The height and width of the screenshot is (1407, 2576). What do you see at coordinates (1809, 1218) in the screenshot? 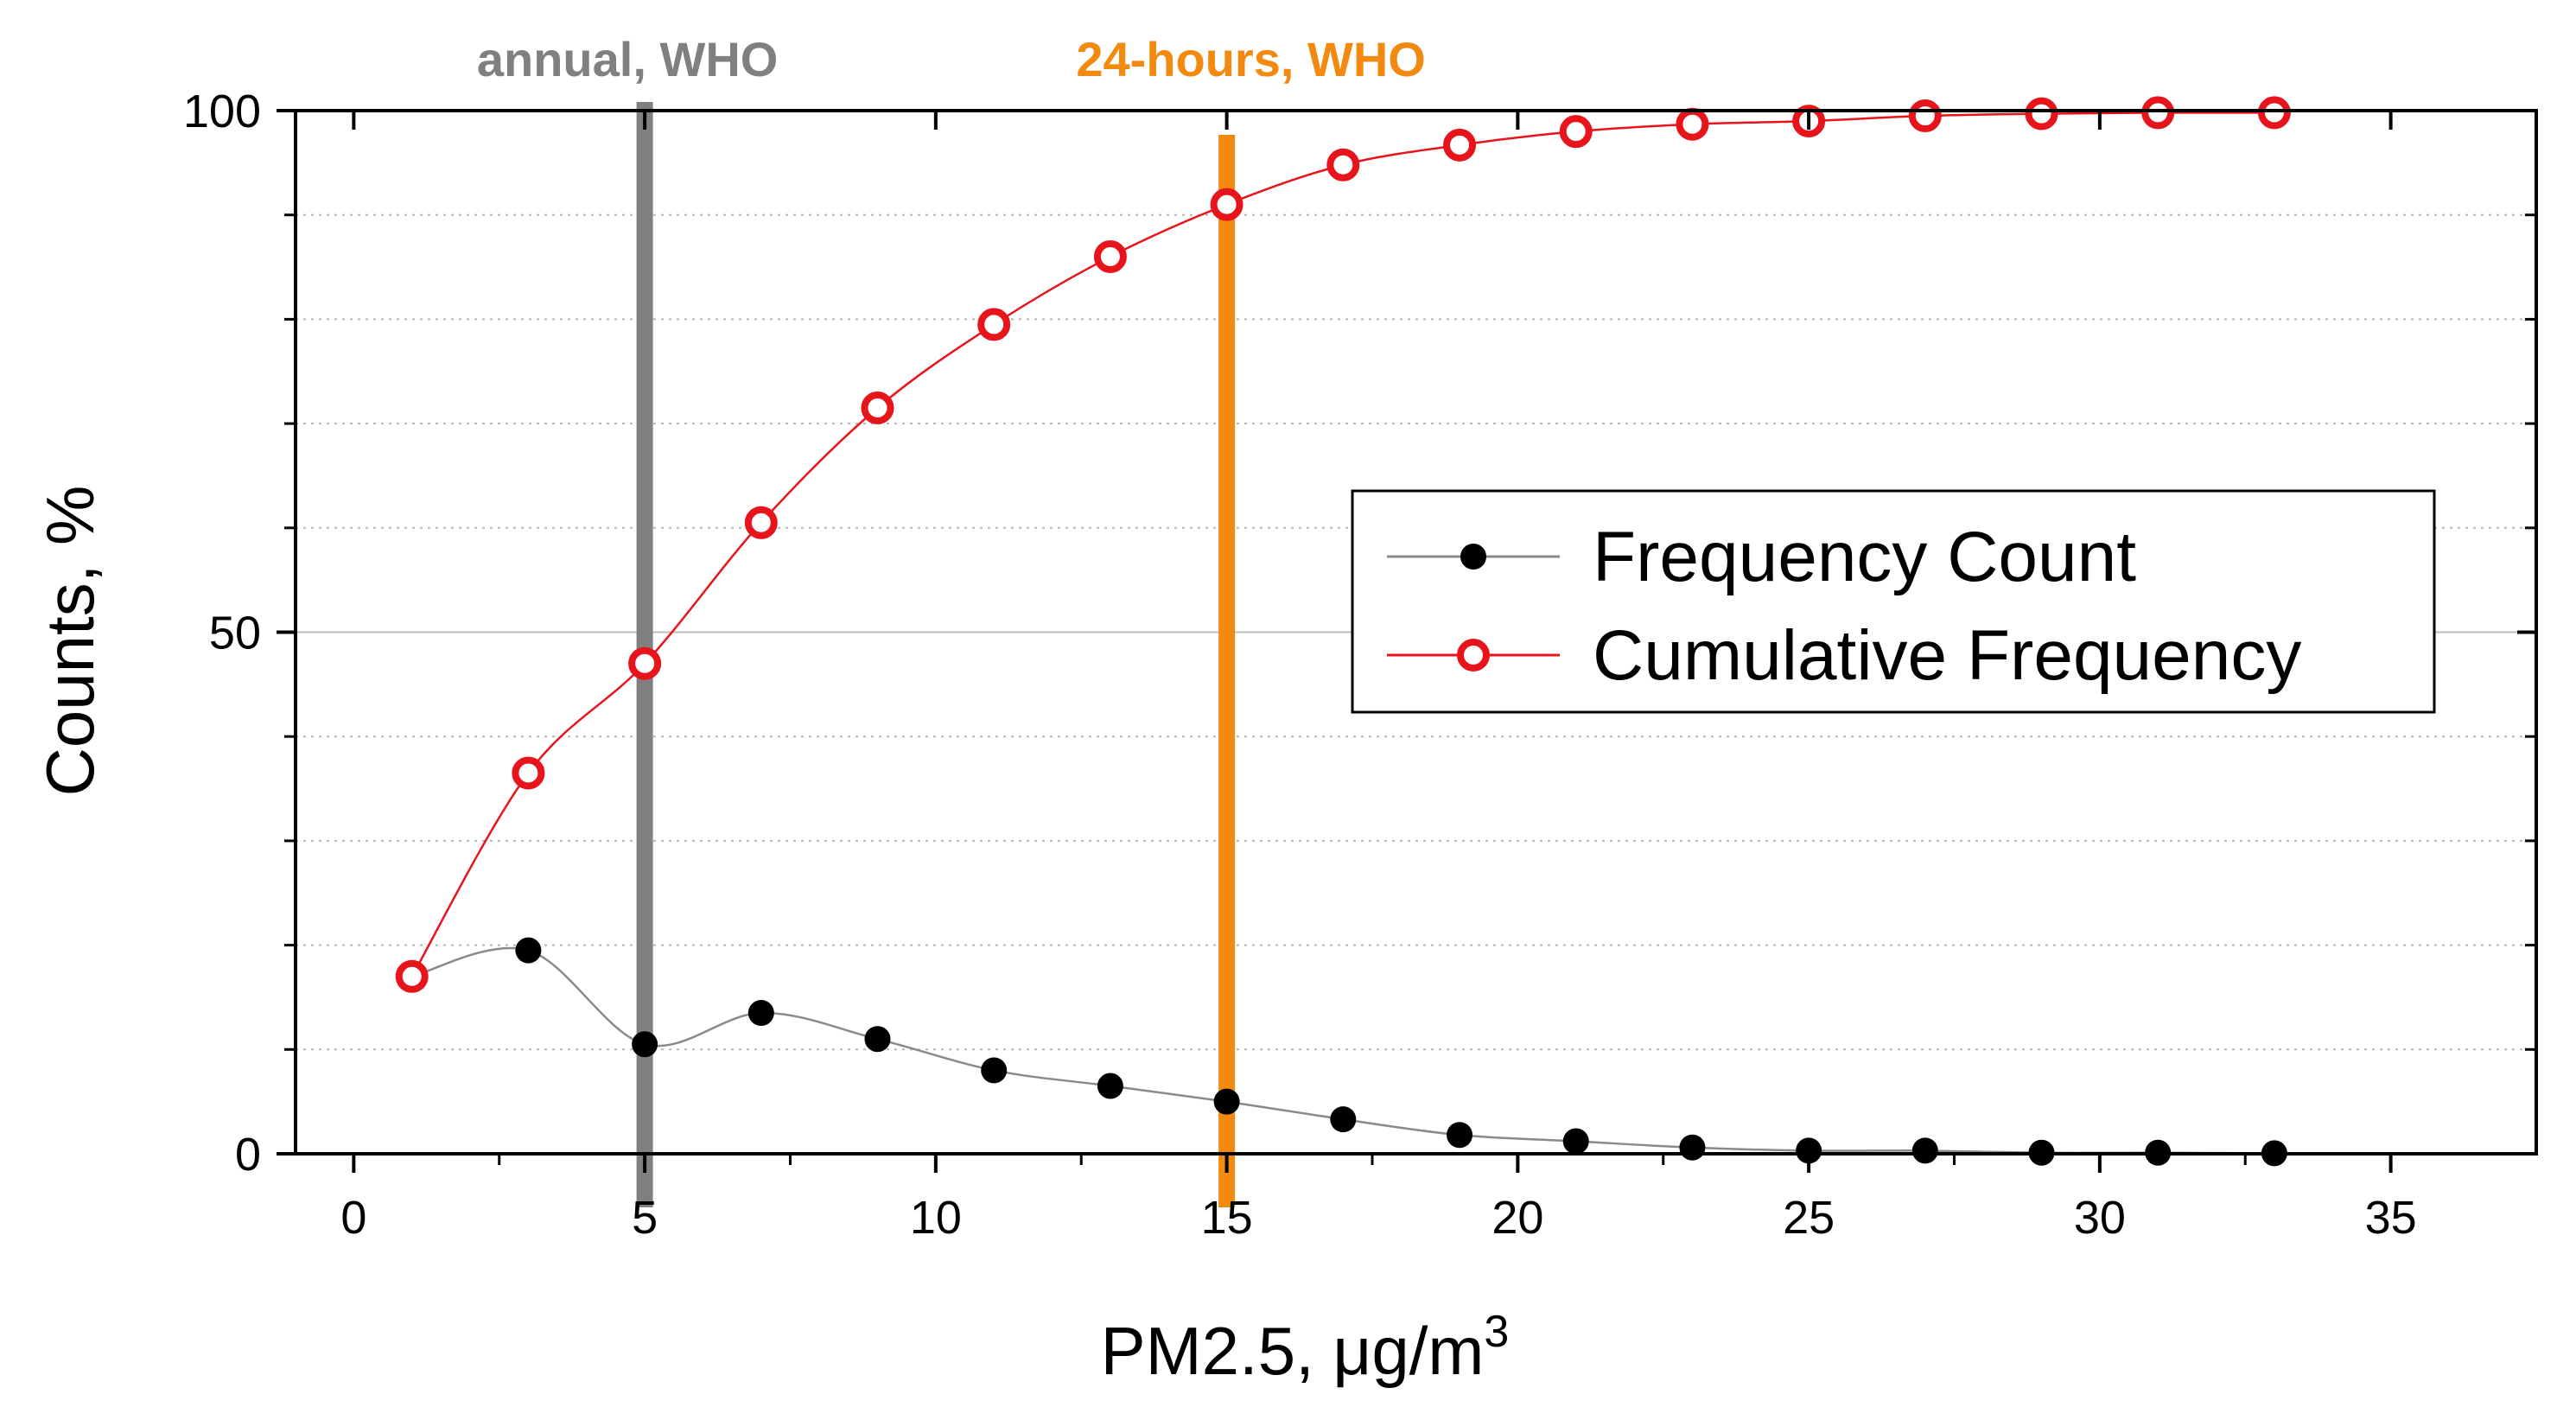
I see `x-tick-label-25: 25` at bounding box center [1809, 1218].